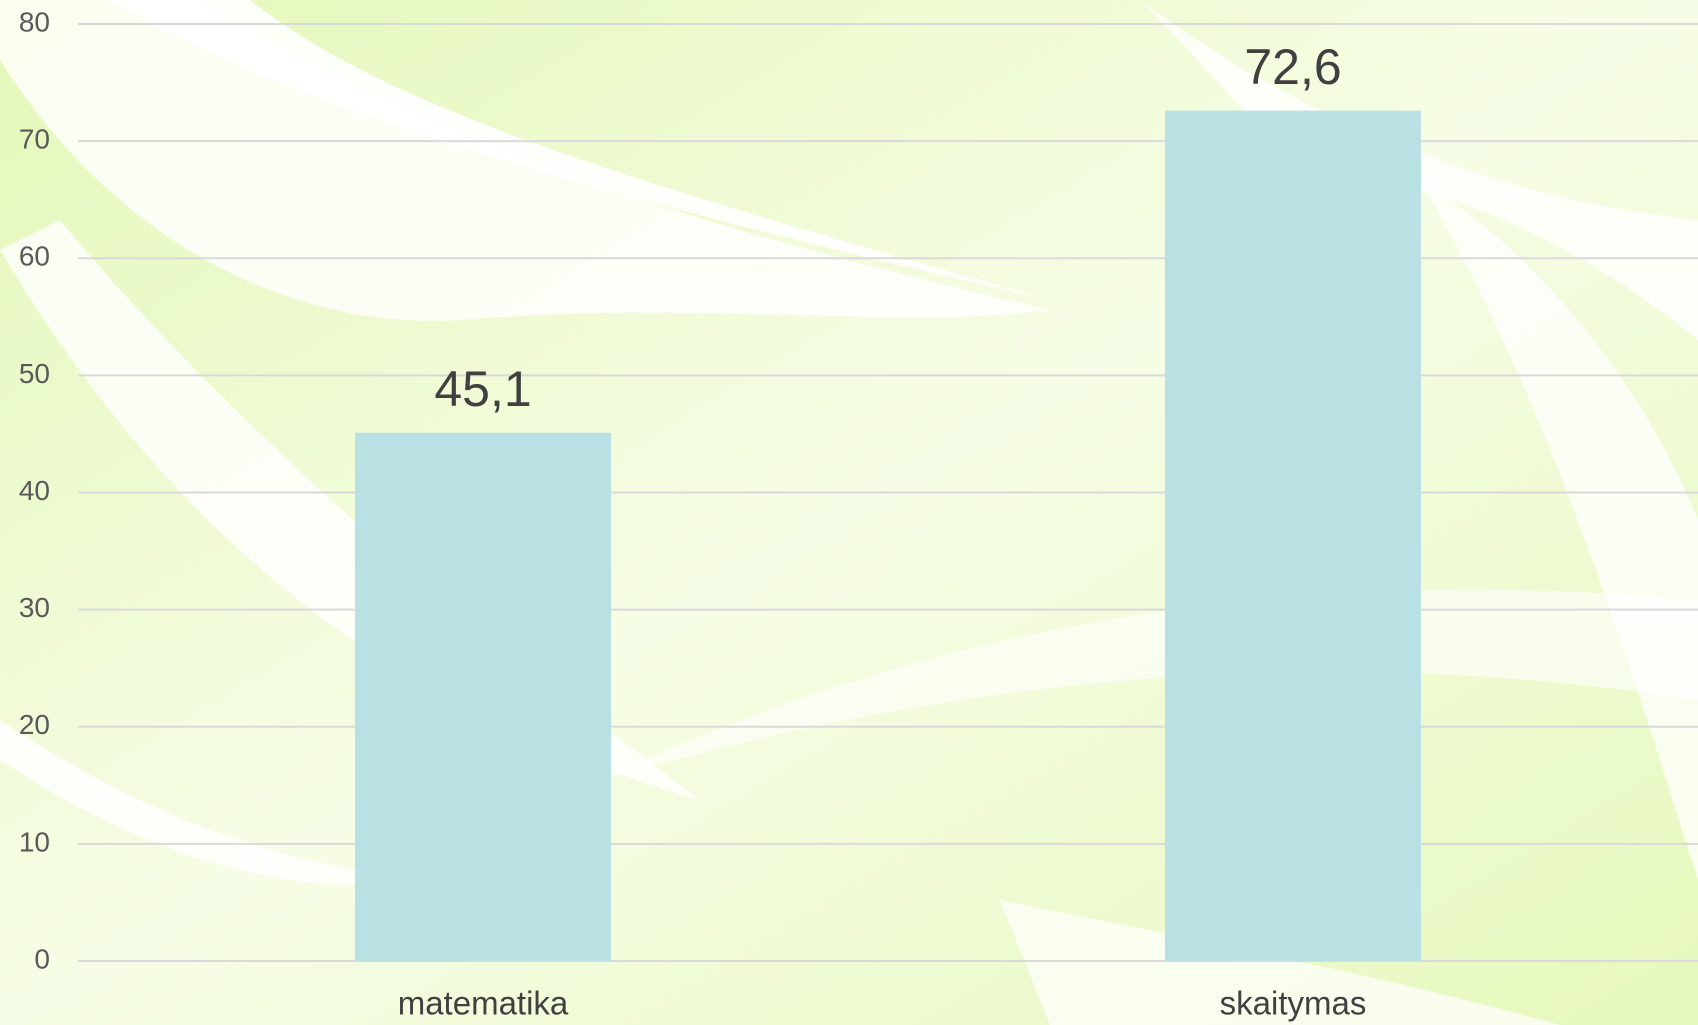 The width and height of the screenshot is (1698, 1025). What do you see at coordinates (1293, 1003) in the screenshot?
I see `x-tick-label: skaitymas` at bounding box center [1293, 1003].